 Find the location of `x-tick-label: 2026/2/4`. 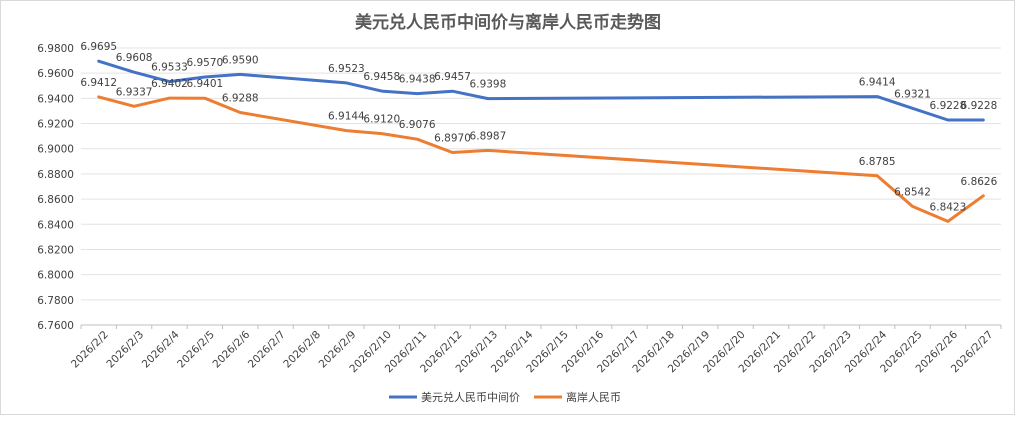

x-tick-label: 2026/2/4 is located at coordinates (161, 349).